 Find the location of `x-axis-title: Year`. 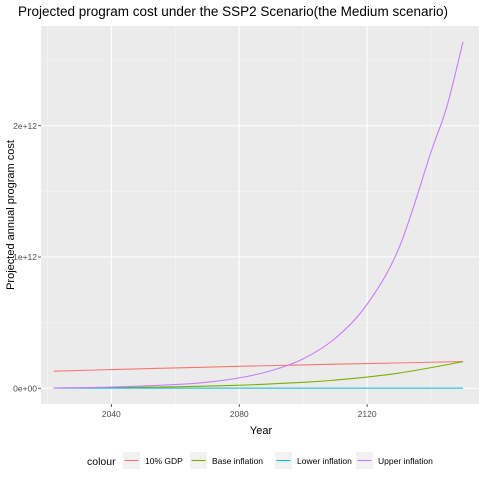

x-axis-title: Year is located at coordinates (261, 431).